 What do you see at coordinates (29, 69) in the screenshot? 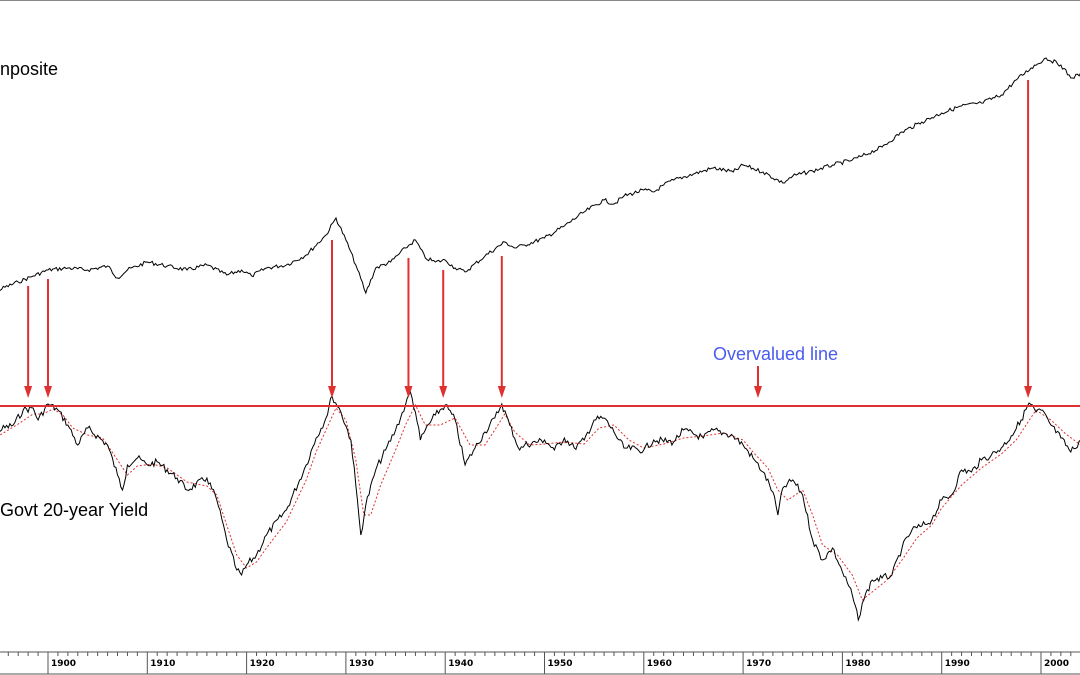
I see `composite-label: nposite` at bounding box center [29, 69].